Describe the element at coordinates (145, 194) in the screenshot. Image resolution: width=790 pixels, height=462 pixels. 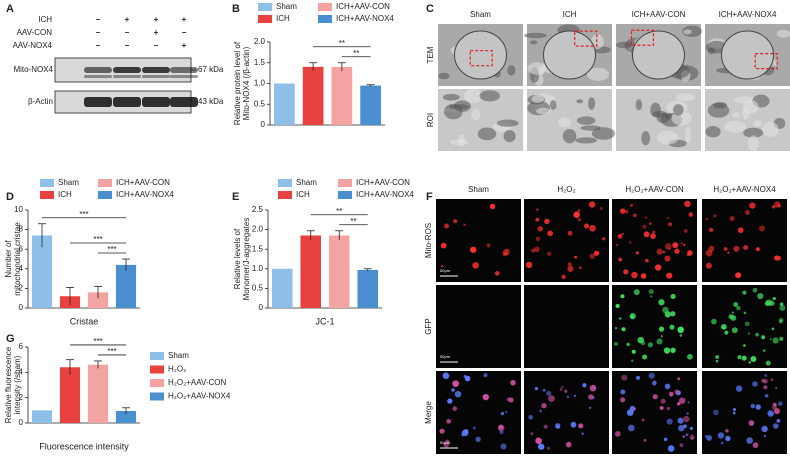
I see `legend-label: ICH+AAV-NOX4` at that location.